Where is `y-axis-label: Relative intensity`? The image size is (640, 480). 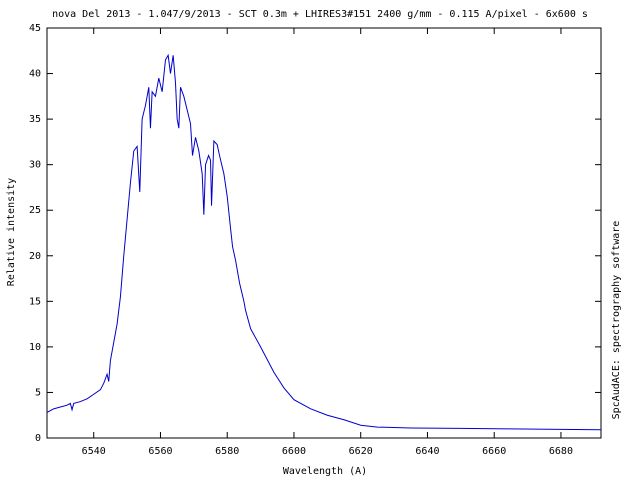 y-axis-label: Relative intensity is located at coordinates (11, 232).